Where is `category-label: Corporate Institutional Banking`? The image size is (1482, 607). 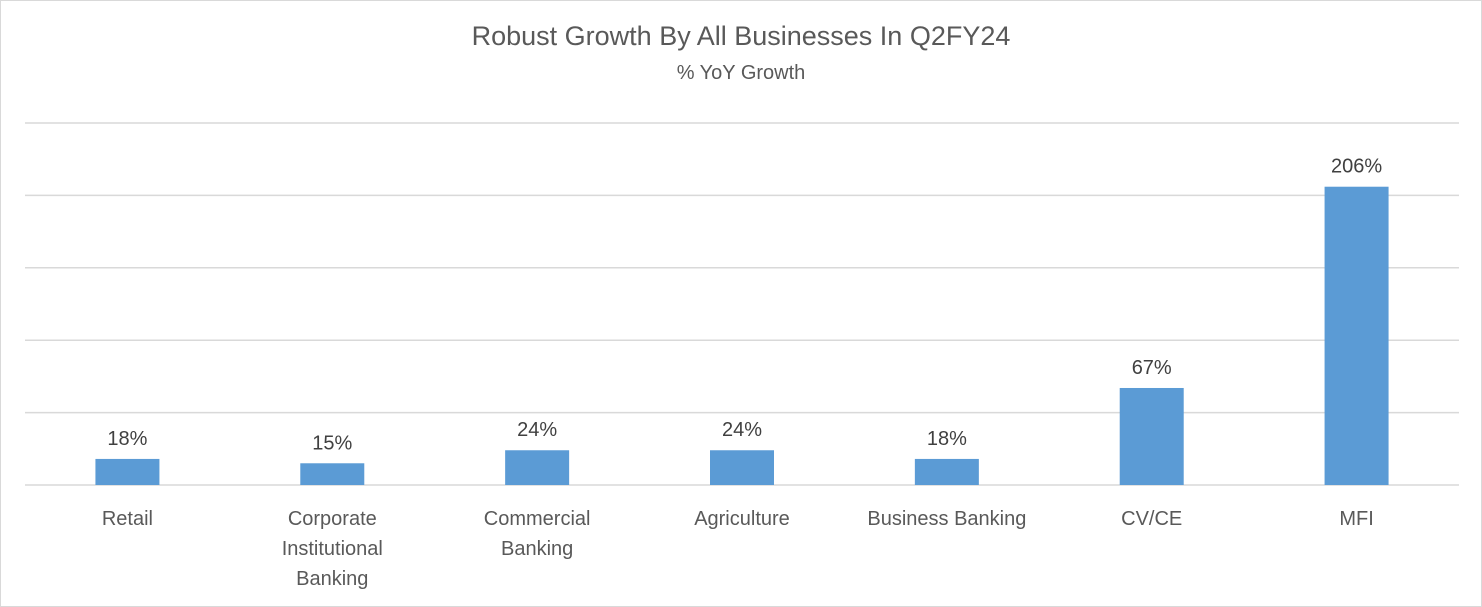 category-label: Corporate Institutional Banking is located at coordinates (332, 549).